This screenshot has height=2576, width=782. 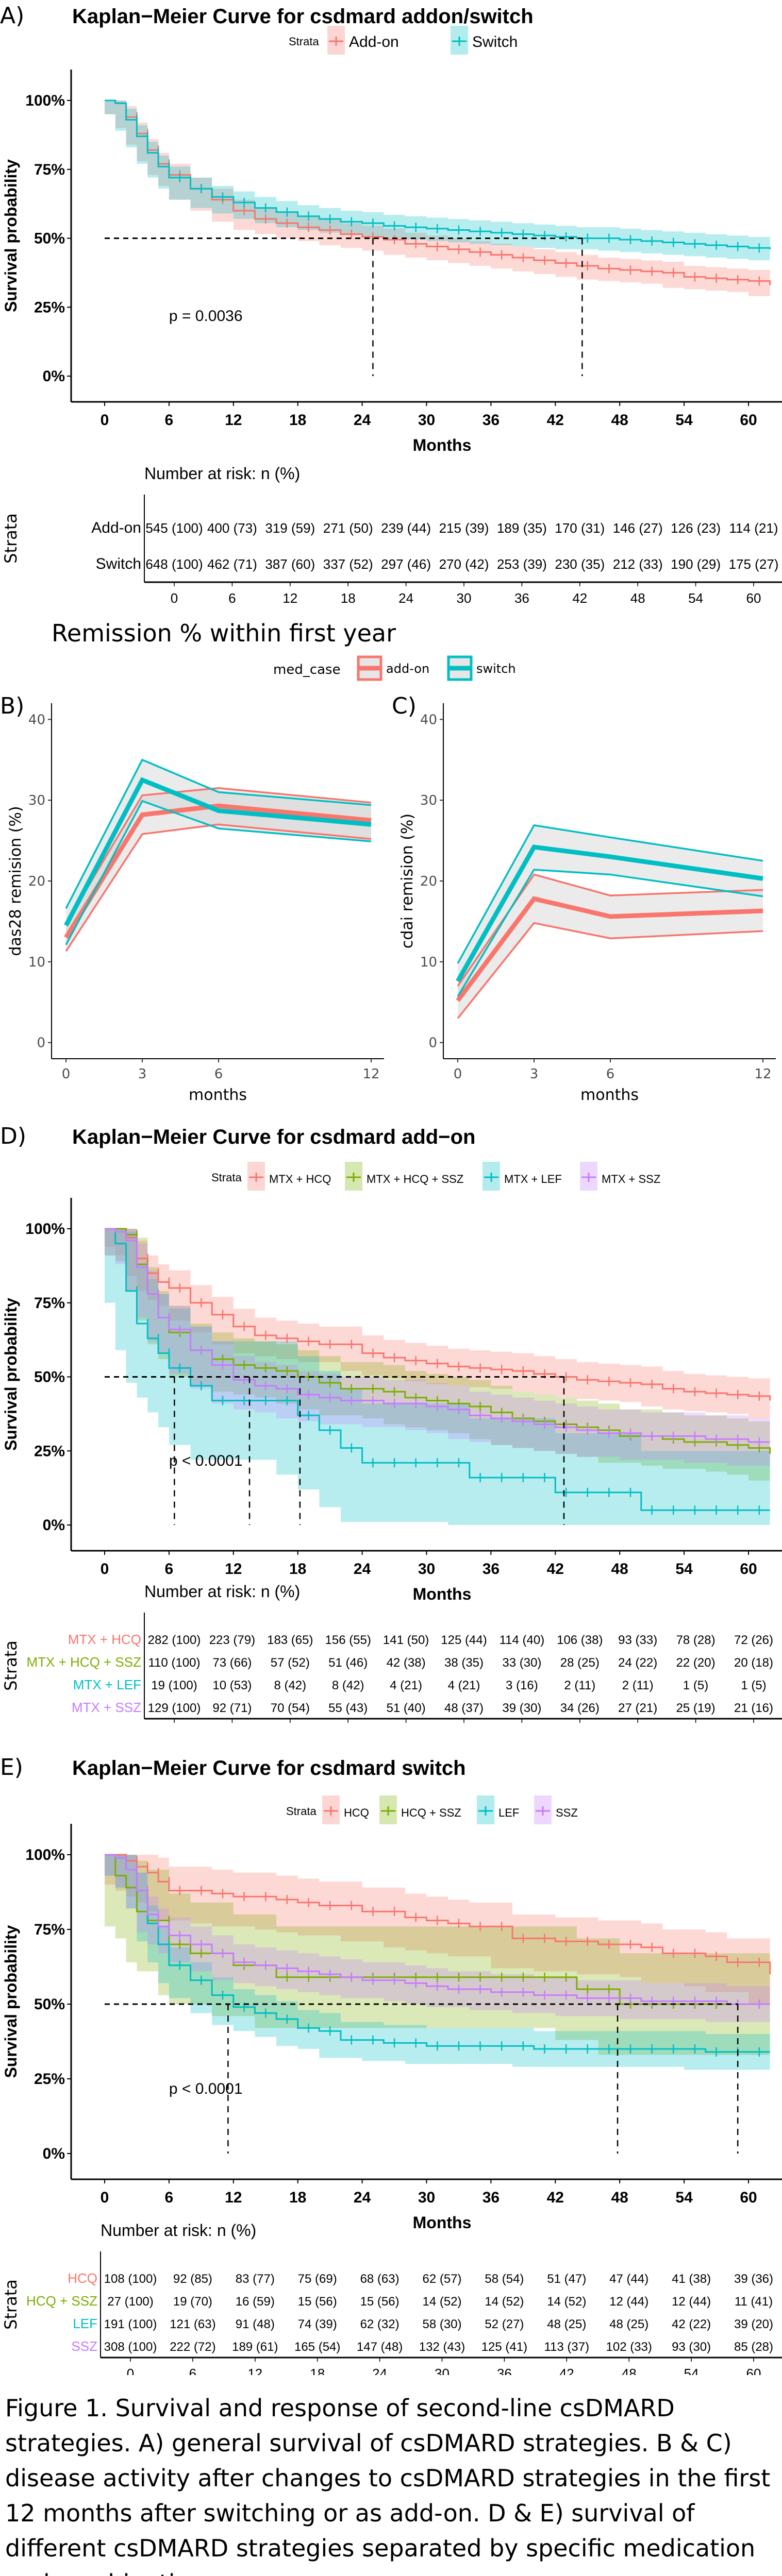 What do you see at coordinates (522, 528) in the screenshot?
I see `risk-cell: 189 (35)` at bounding box center [522, 528].